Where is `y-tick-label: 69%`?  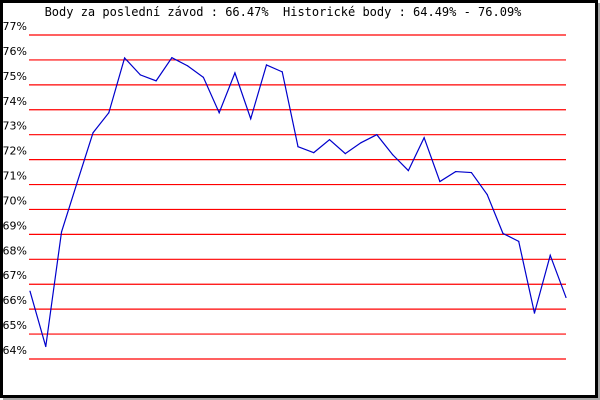 y-tick-label: 69% is located at coordinates (15, 225).